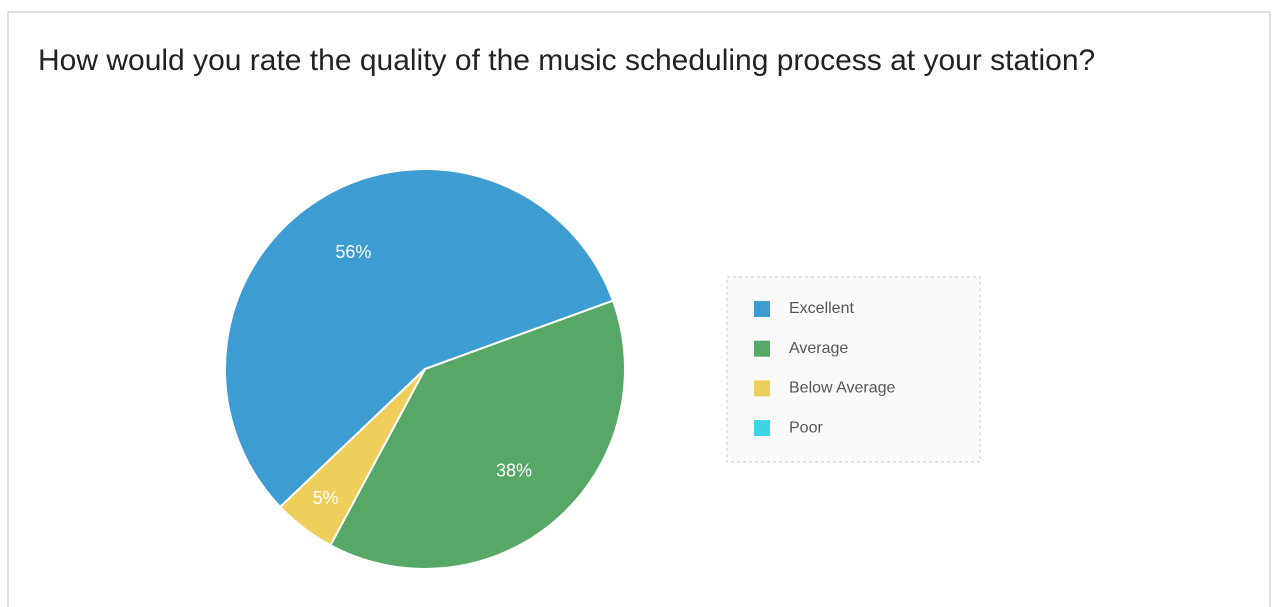  What do you see at coordinates (326, 498) in the screenshot?
I see `slice-label: 5%` at bounding box center [326, 498].